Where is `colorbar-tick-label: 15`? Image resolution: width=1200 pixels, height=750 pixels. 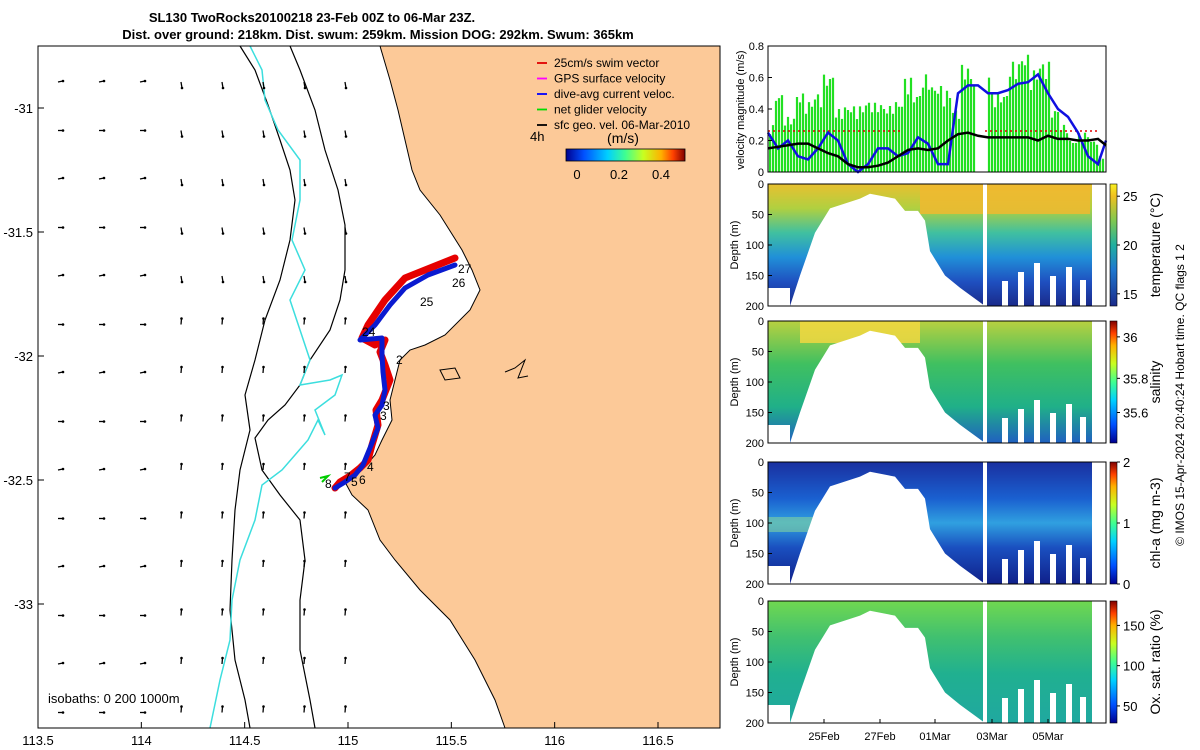 colorbar-tick-label: 15 is located at coordinates (1130, 294).